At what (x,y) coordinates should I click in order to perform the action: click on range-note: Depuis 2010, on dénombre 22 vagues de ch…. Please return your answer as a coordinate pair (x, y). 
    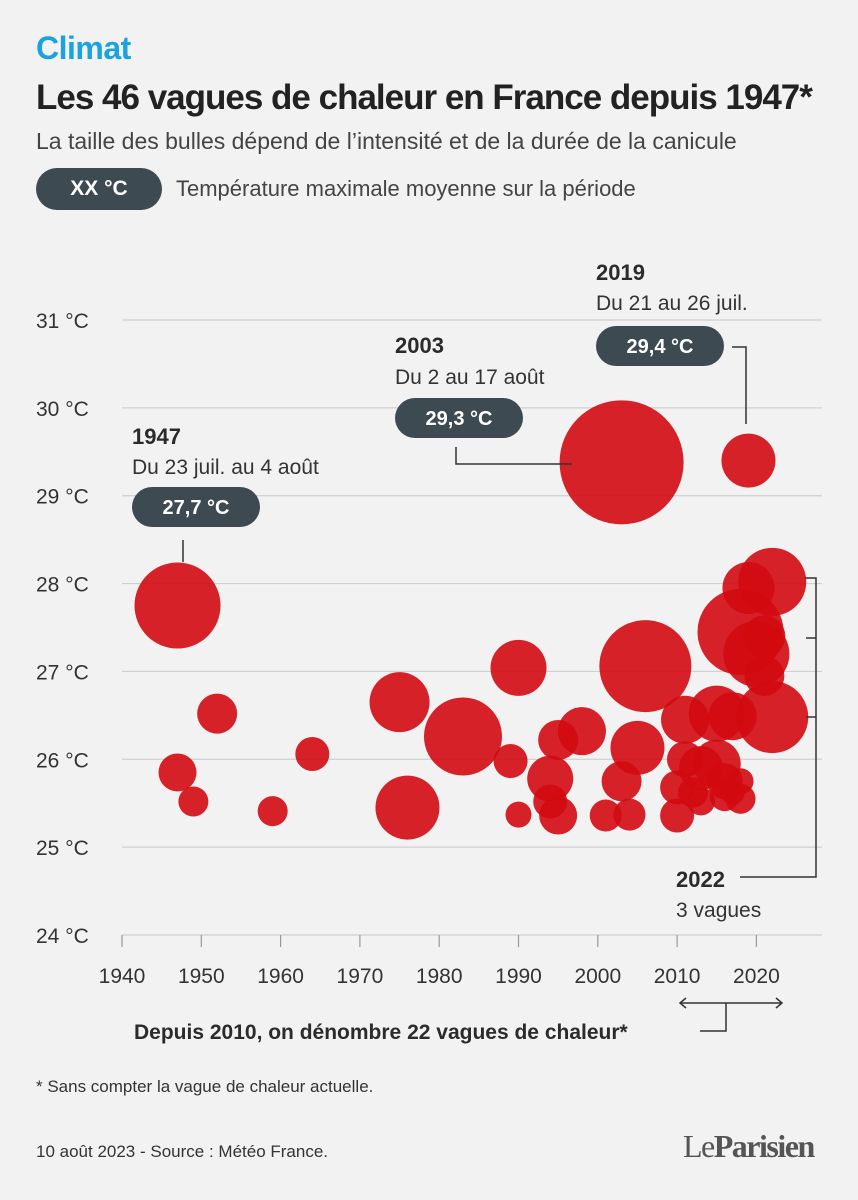
    Looking at the image, I should click on (381, 1032).